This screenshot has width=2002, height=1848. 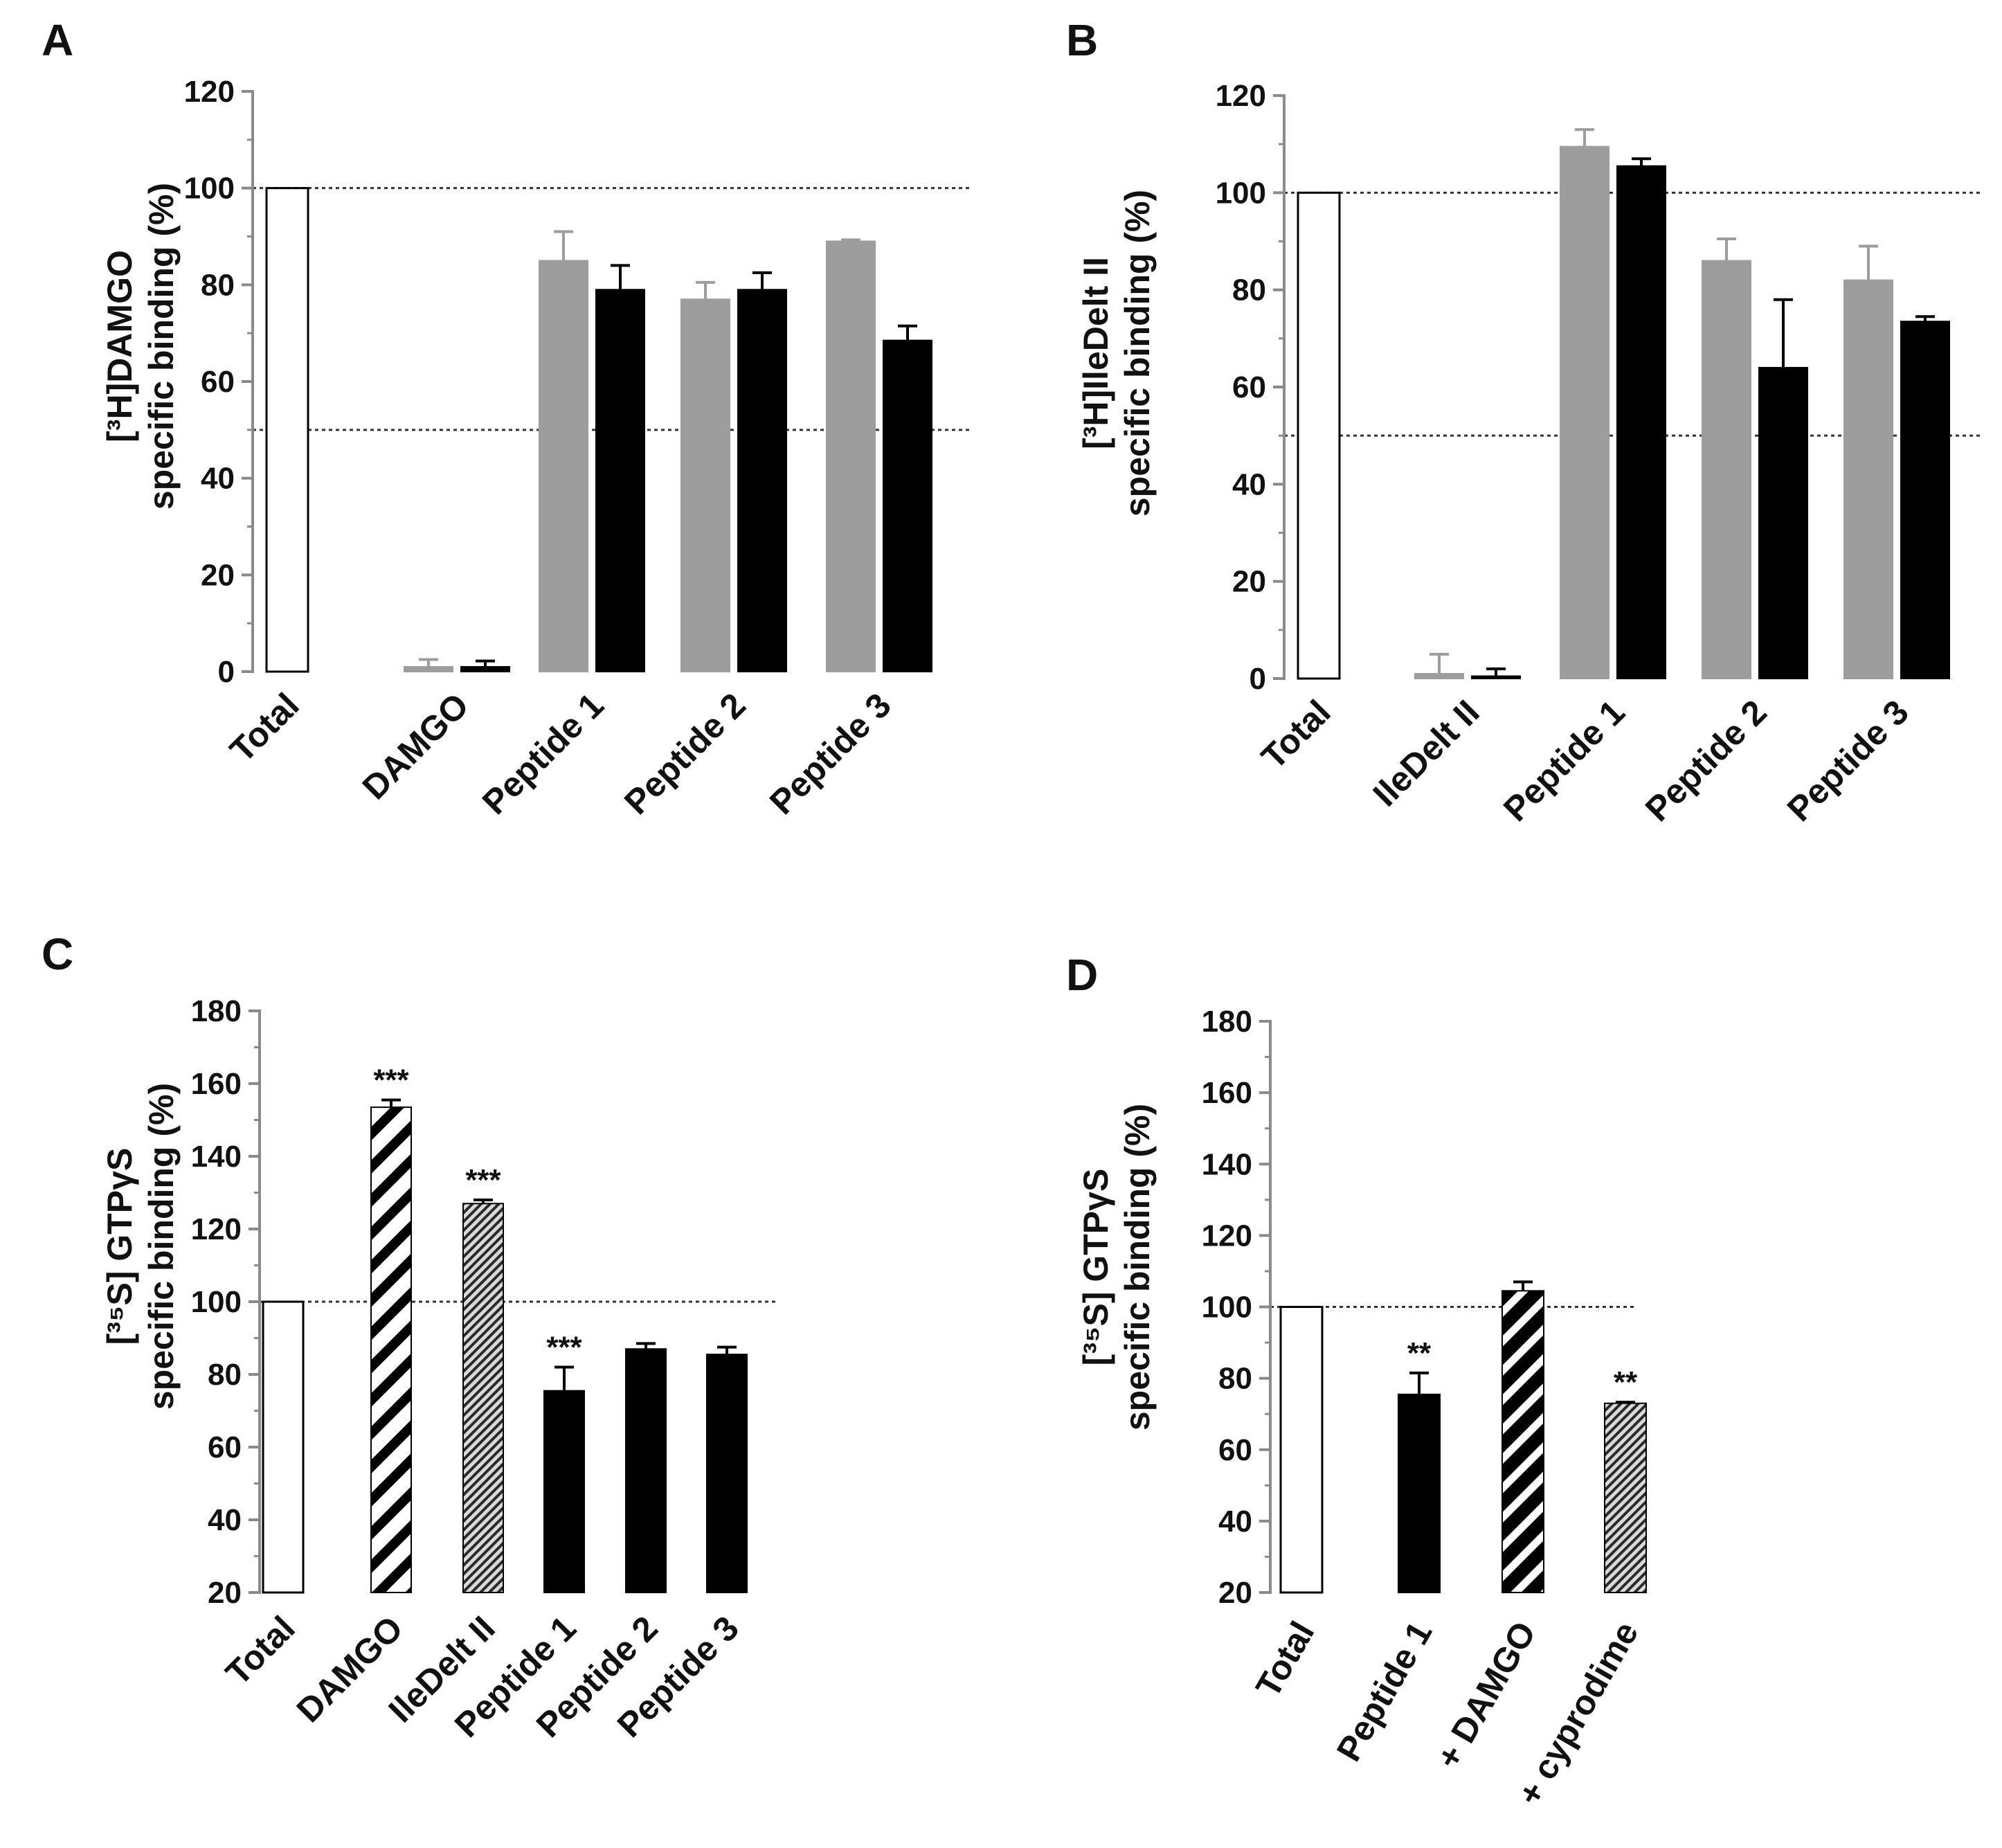 I want to click on y-axis-label-line1: [³H]IleDelt II, so click(x=1095, y=353).